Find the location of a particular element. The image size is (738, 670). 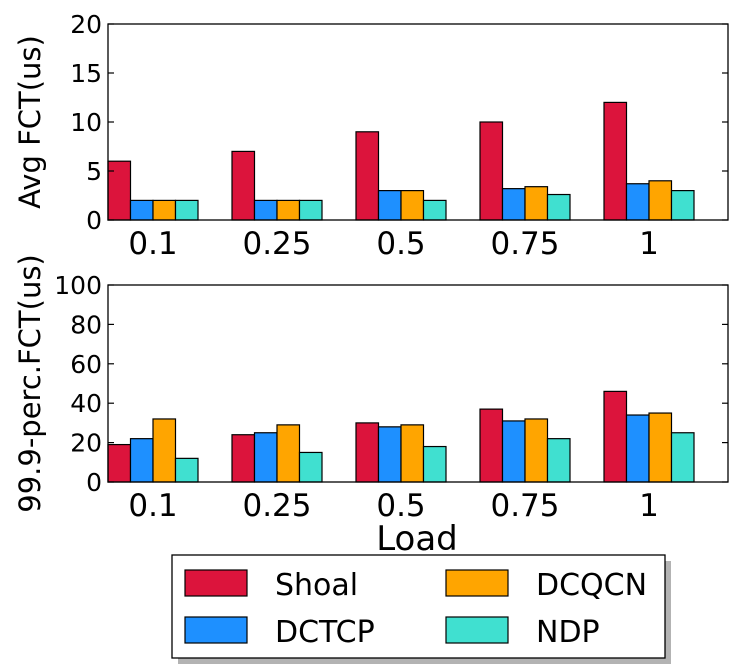

y-tick-label: 80 is located at coordinates (86, 324).